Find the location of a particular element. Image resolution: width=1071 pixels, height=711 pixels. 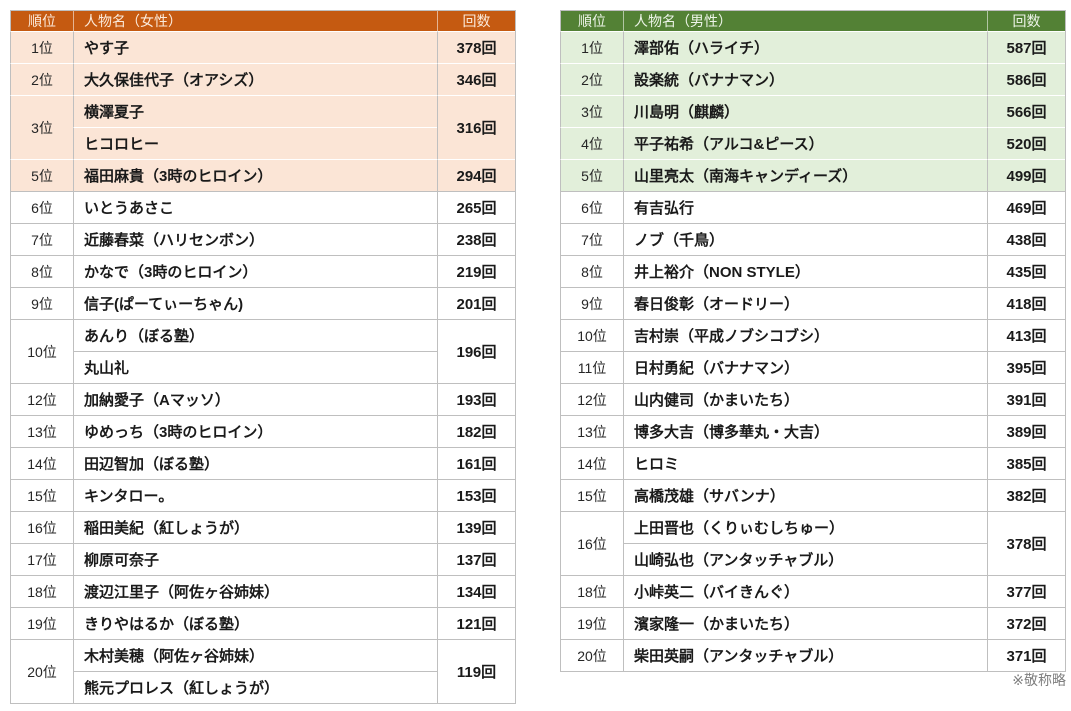

women-header-name: 人物名（女性） is located at coordinates (255, 20).